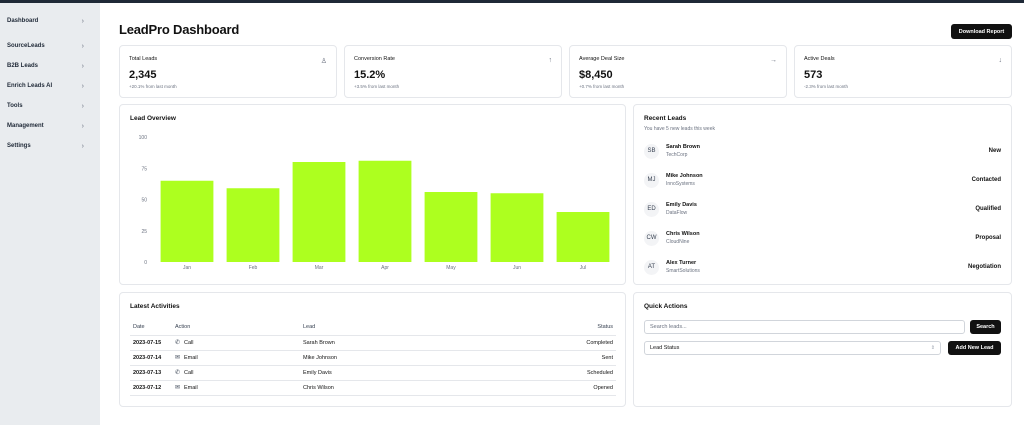  Describe the element at coordinates (384, 373) in the screenshot. I see `activity-lead: Emily Davis` at that location.